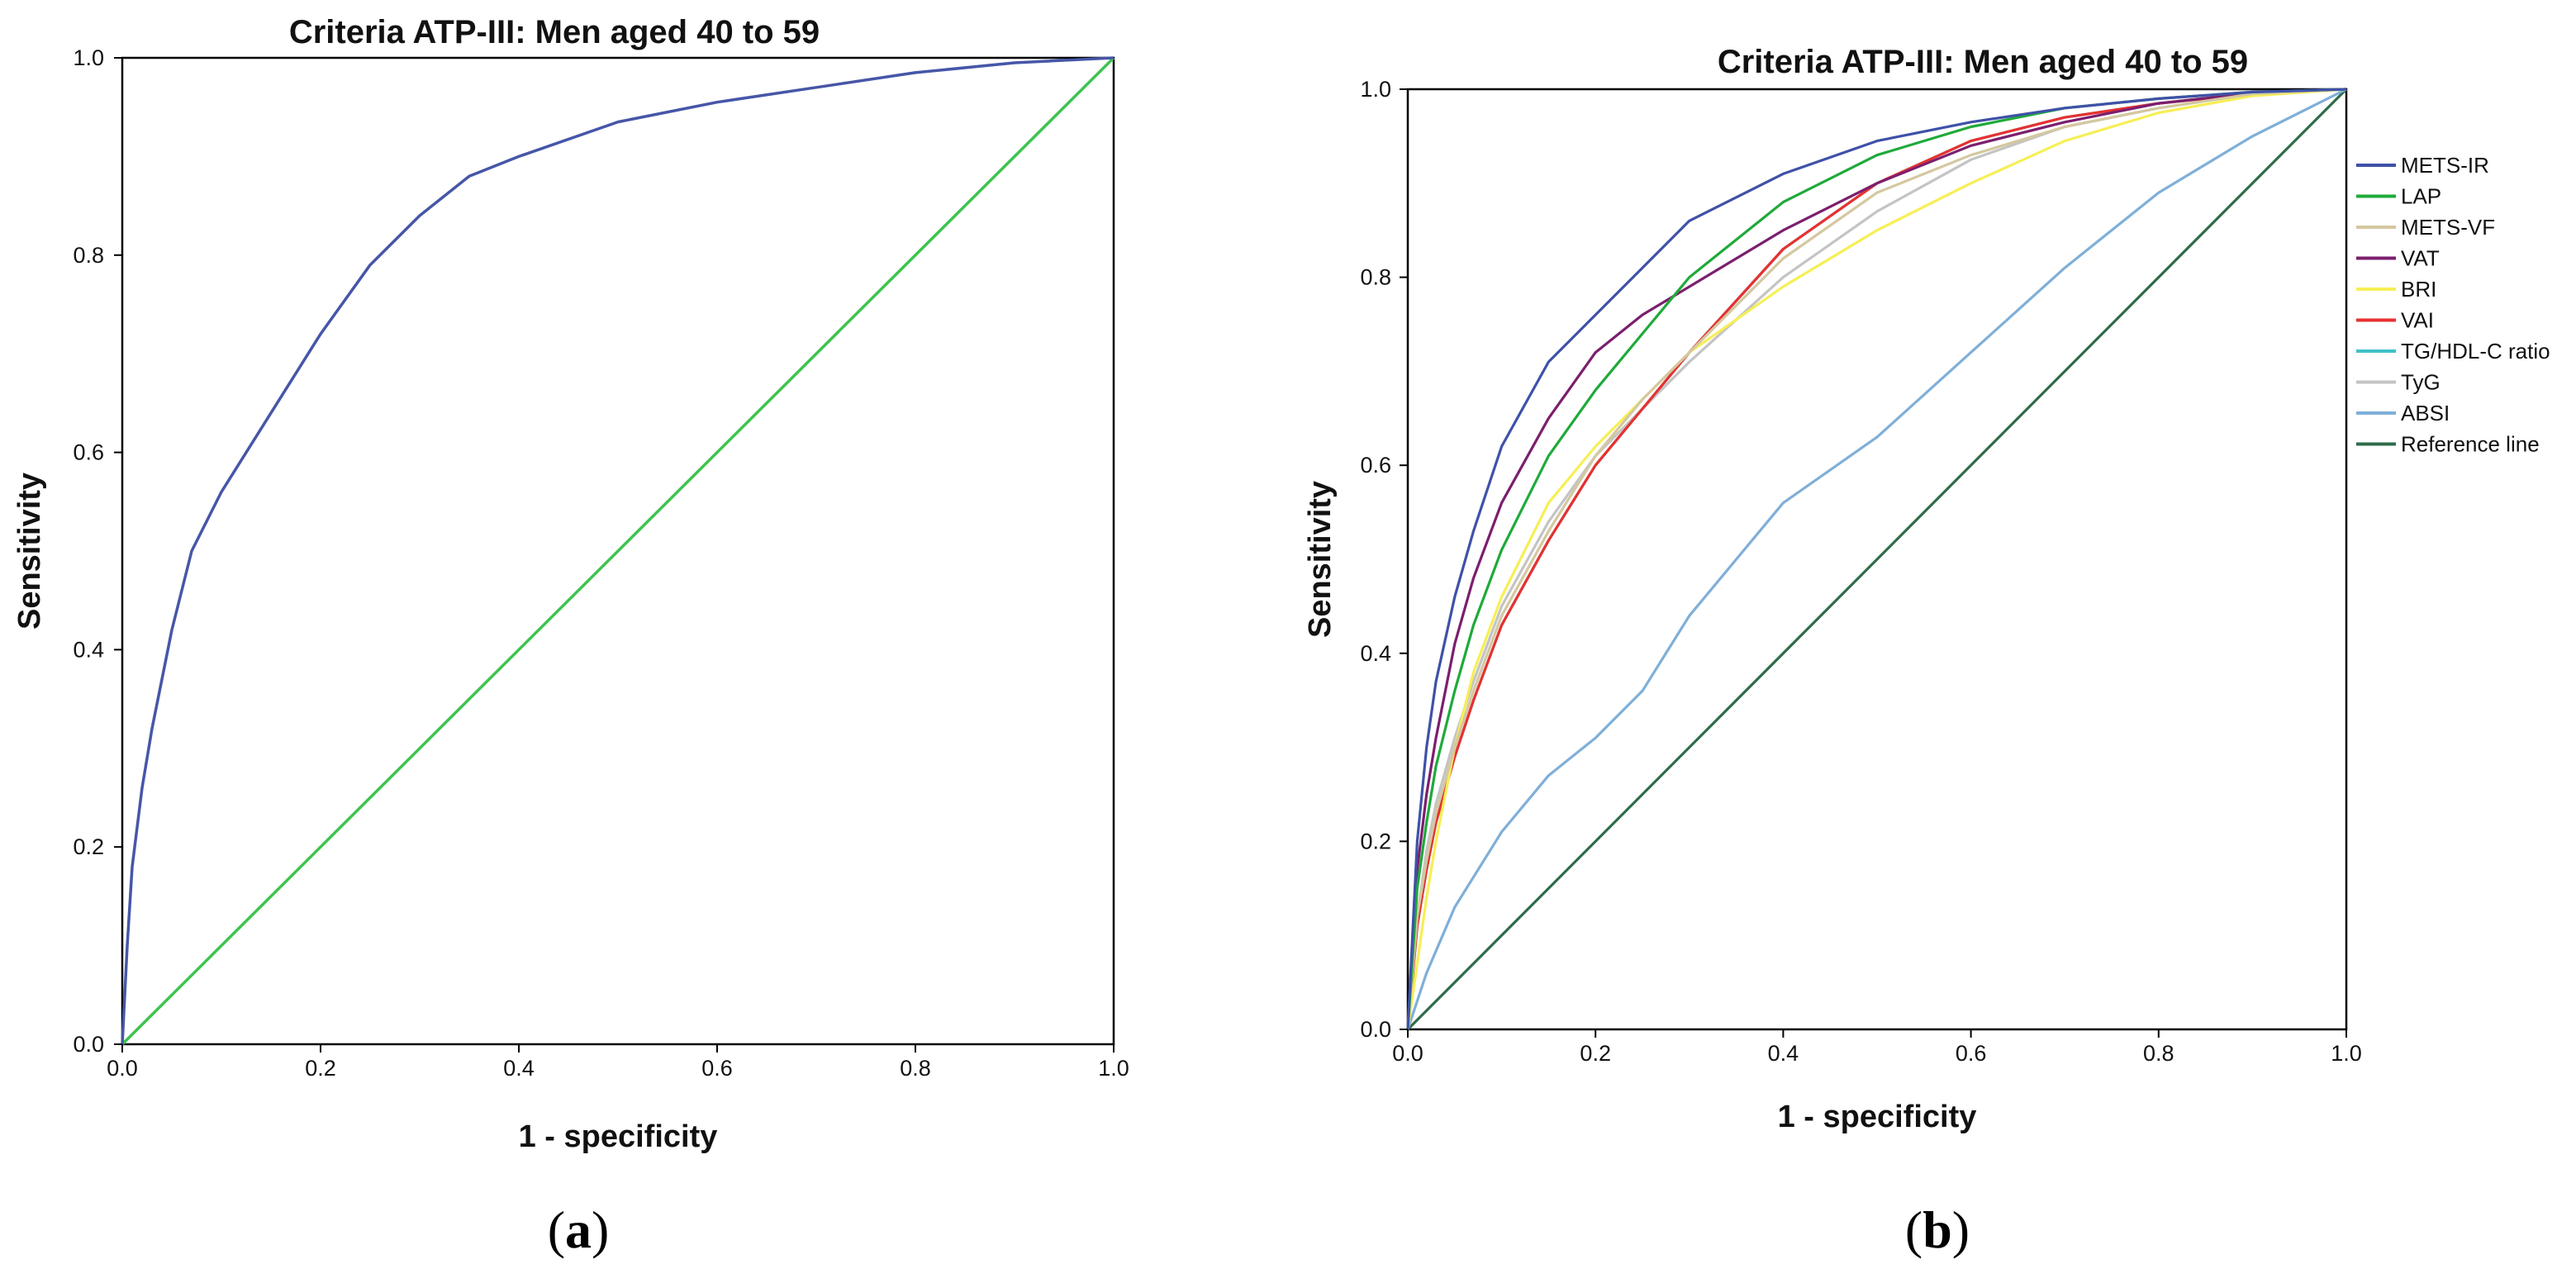 The height and width of the screenshot is (1264, 2576). Describe the element at coordinates (554, 32) in the screenshot. I see `chart-title-a: Criteria ATP-III: Men aged 40 to 59` at that location.